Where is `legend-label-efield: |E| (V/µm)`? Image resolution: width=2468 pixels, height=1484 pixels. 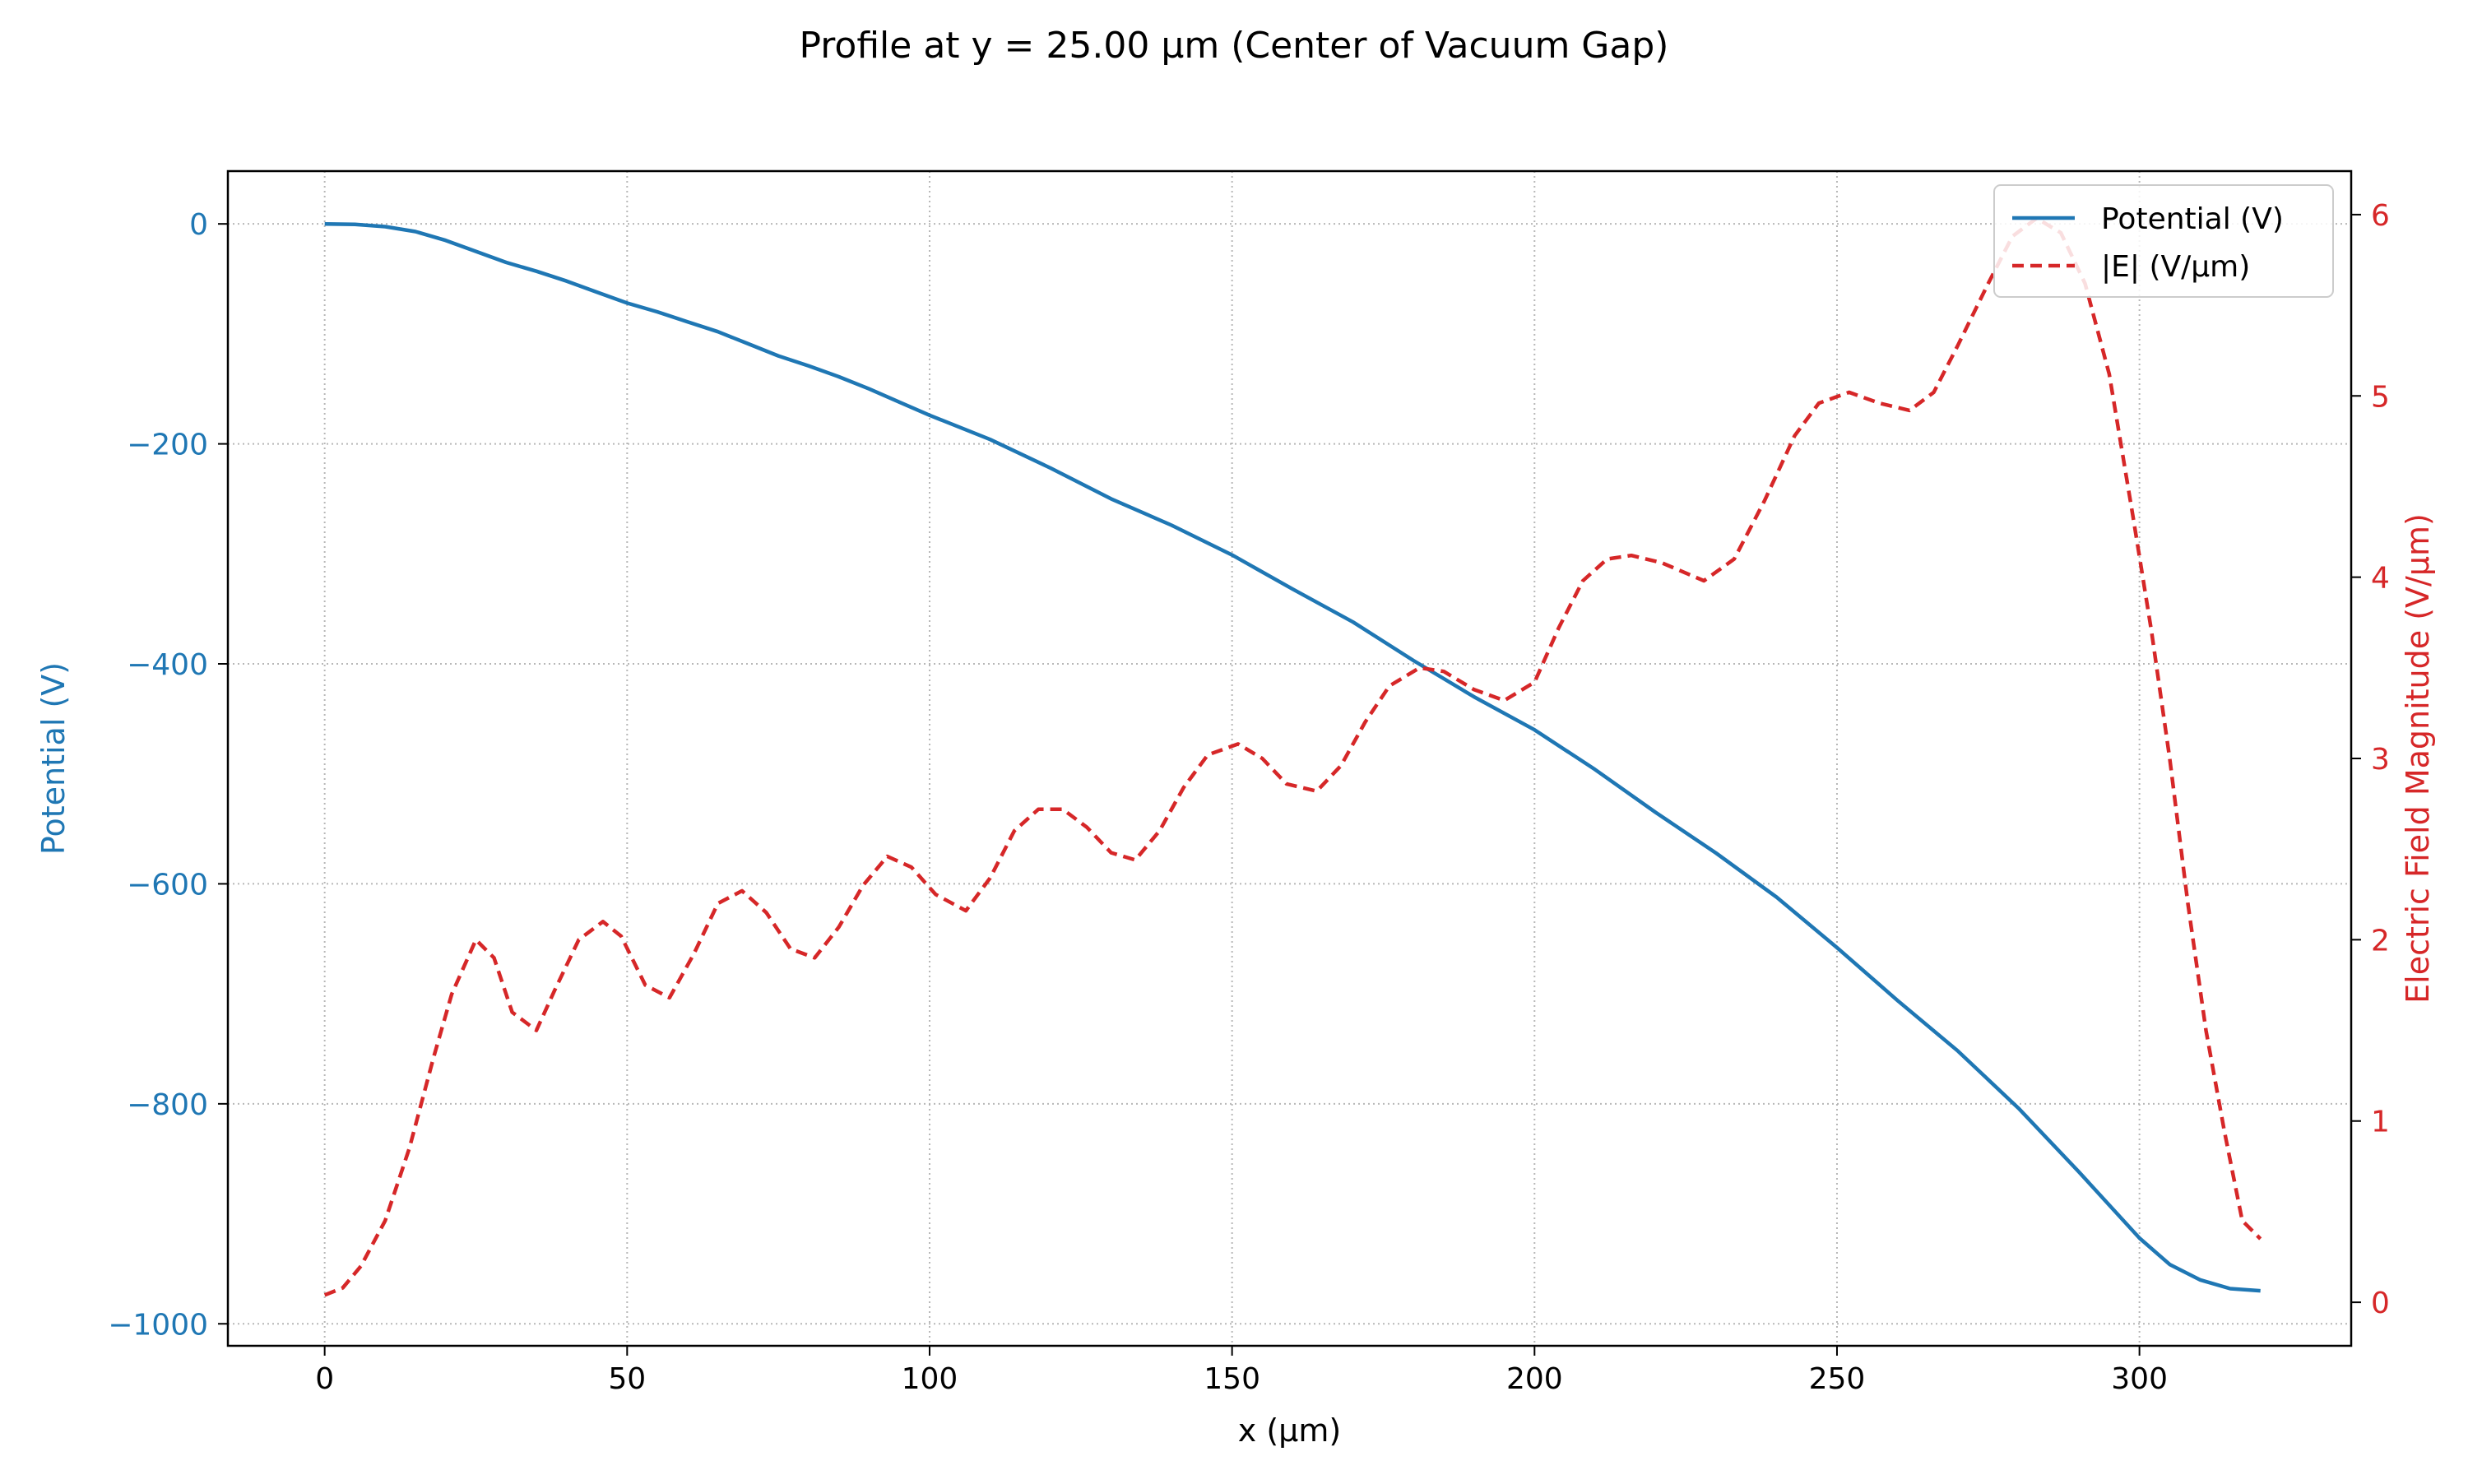
legend-label-efield: |E| (V/µm) is located at coordinates (2175, 267).